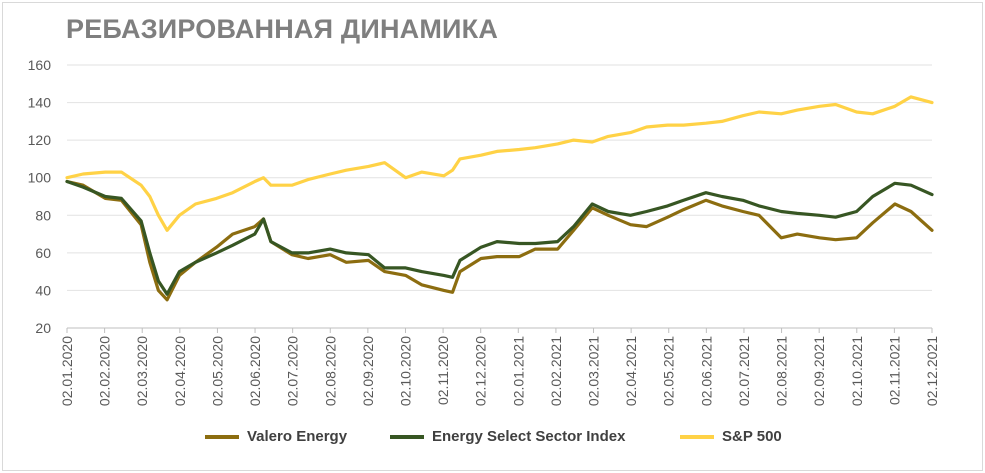 The width and height of the screenshot is (985, 473). I want to click on legend-label-energy-select: Energy Select Sector Index, so click(529, 436).